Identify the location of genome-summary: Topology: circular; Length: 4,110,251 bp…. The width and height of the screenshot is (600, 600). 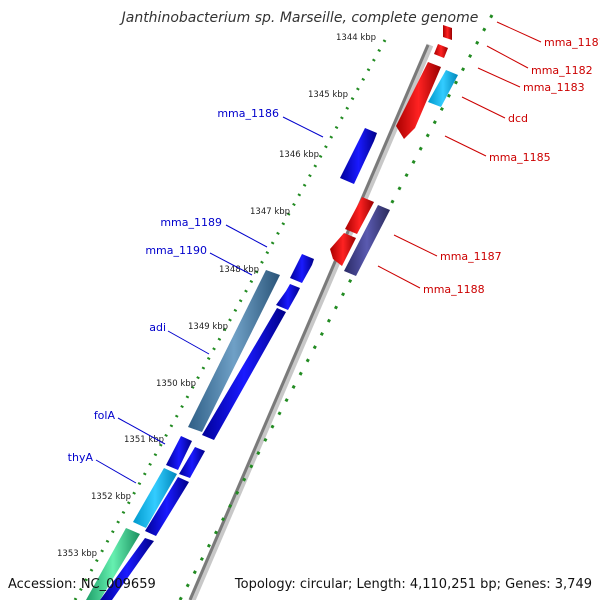
(413, 584).